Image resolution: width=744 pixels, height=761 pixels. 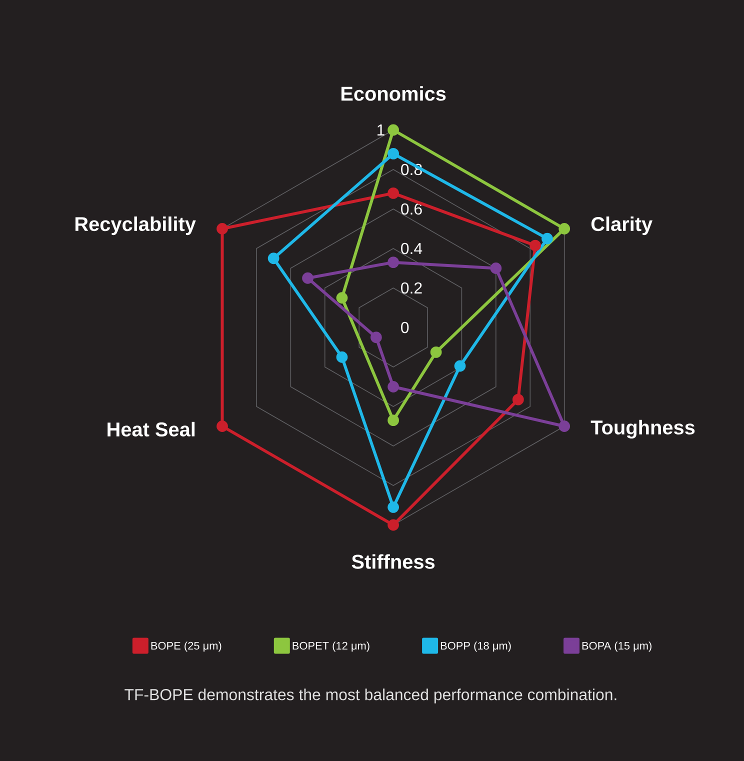 What do you see at coordinates (411, 288) in the screenshot?
I see `y-tick-label: 0.2` at bounding box center [411, 288].